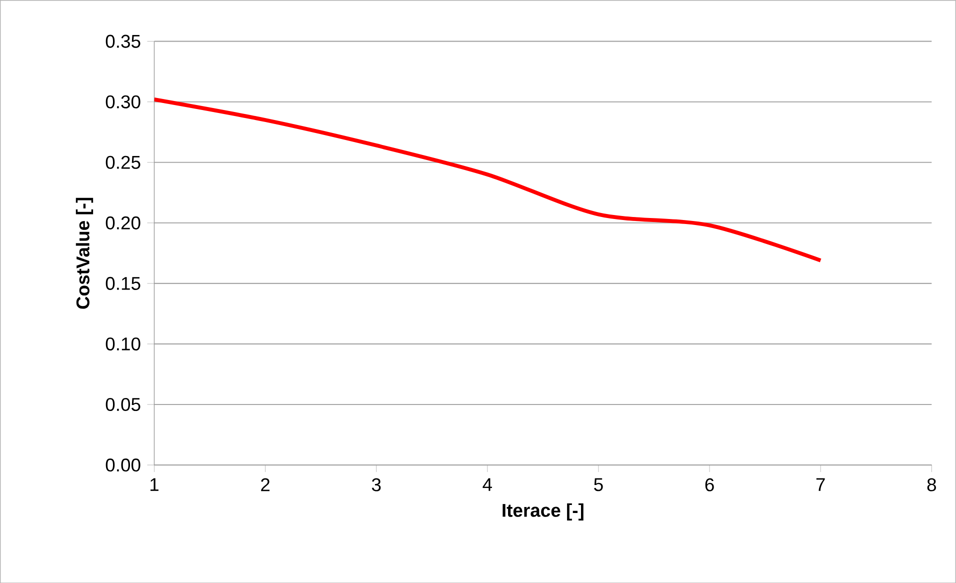  I want to click on y-tick-label: 0.05, so click(123, 404).